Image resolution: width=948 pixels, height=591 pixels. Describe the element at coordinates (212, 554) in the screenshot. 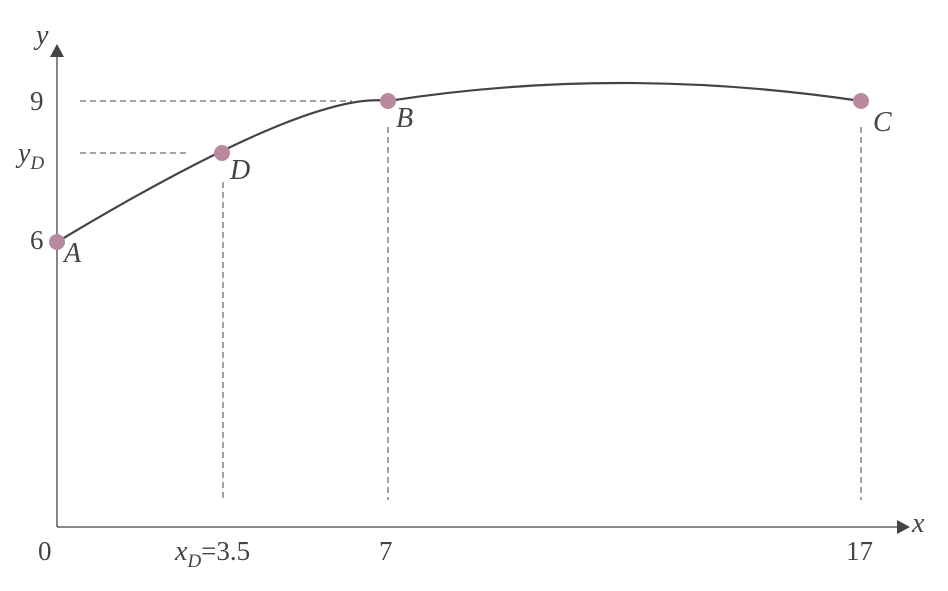

I see `x-tick-xd: xD=3.5` at that location.